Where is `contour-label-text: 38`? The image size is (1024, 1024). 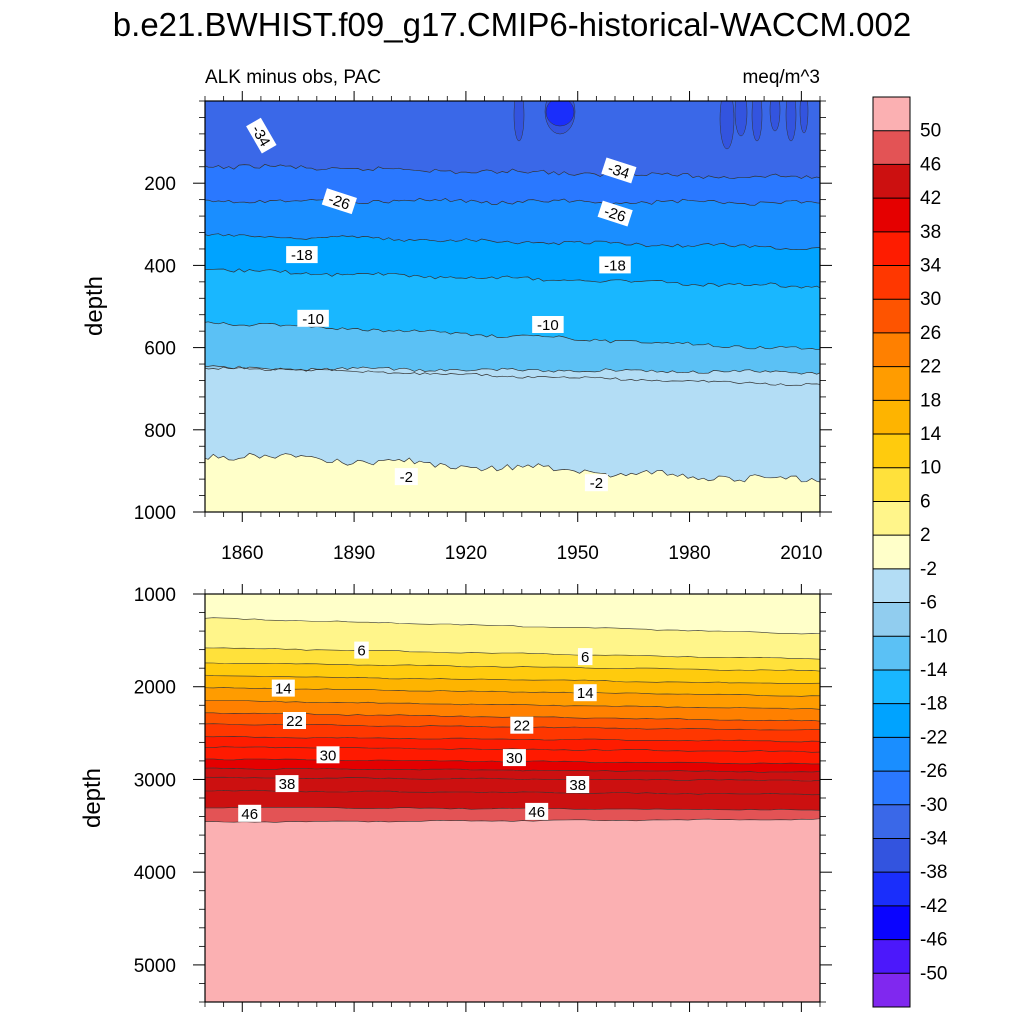
contour-label-text: 38 is located at coordinates (577, 785).